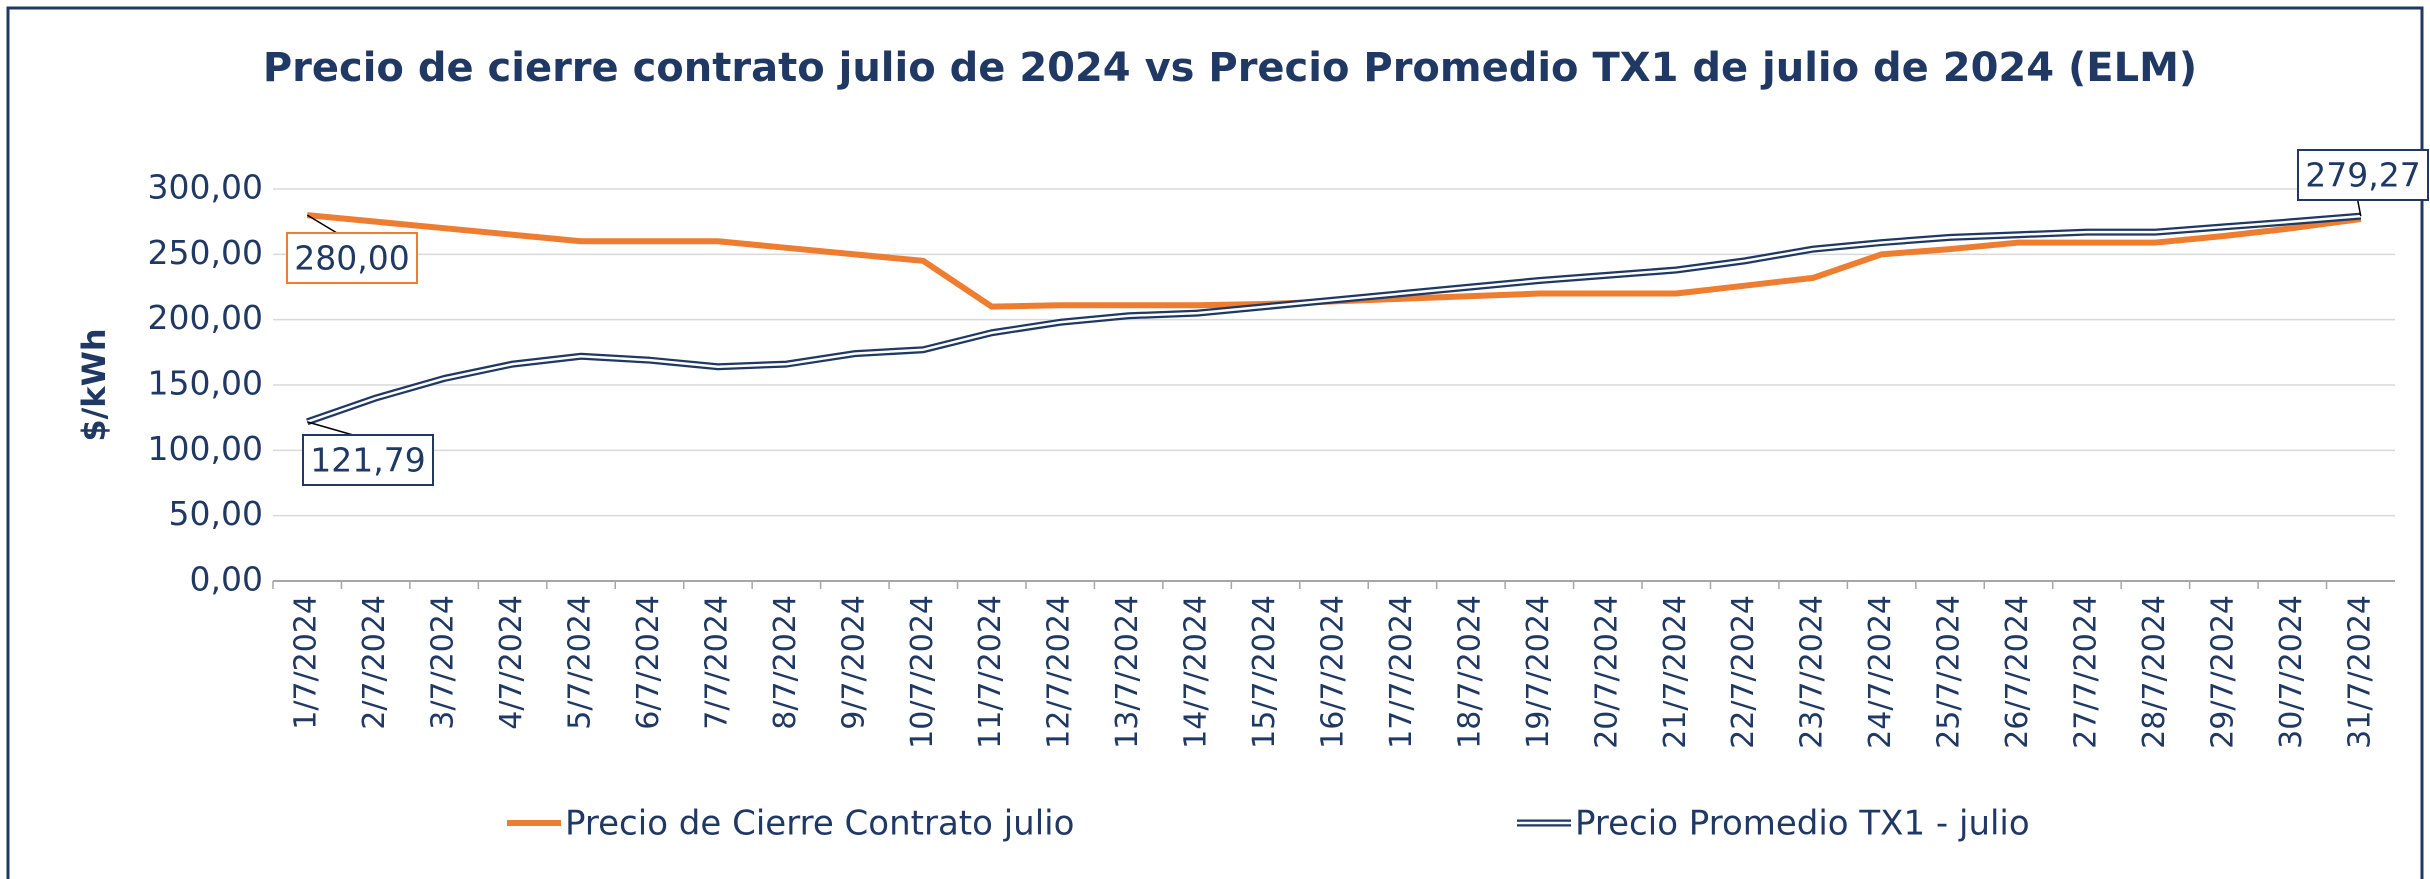  Describe the element at coordinates (2085, 672) in the screenshot. I see `x-tick-label: 27/7/2024` at that location.